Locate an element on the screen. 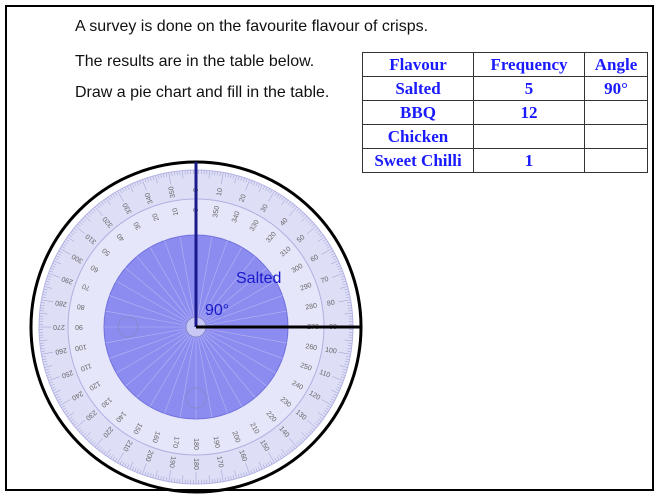 The height and width of the screenshot is (498, 661). instruction: Draw a pie chart and fill in the table. is located at coordinates (202, 92).